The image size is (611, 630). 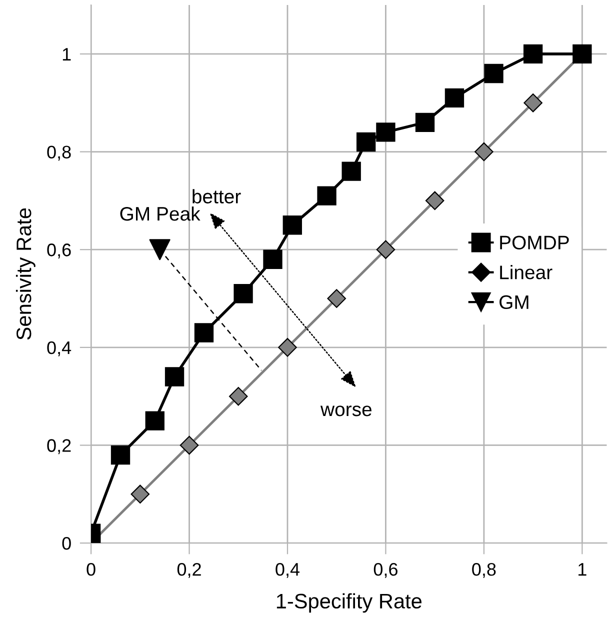 I want to click on legend-label: POMDP, so click(x=534, y=243).